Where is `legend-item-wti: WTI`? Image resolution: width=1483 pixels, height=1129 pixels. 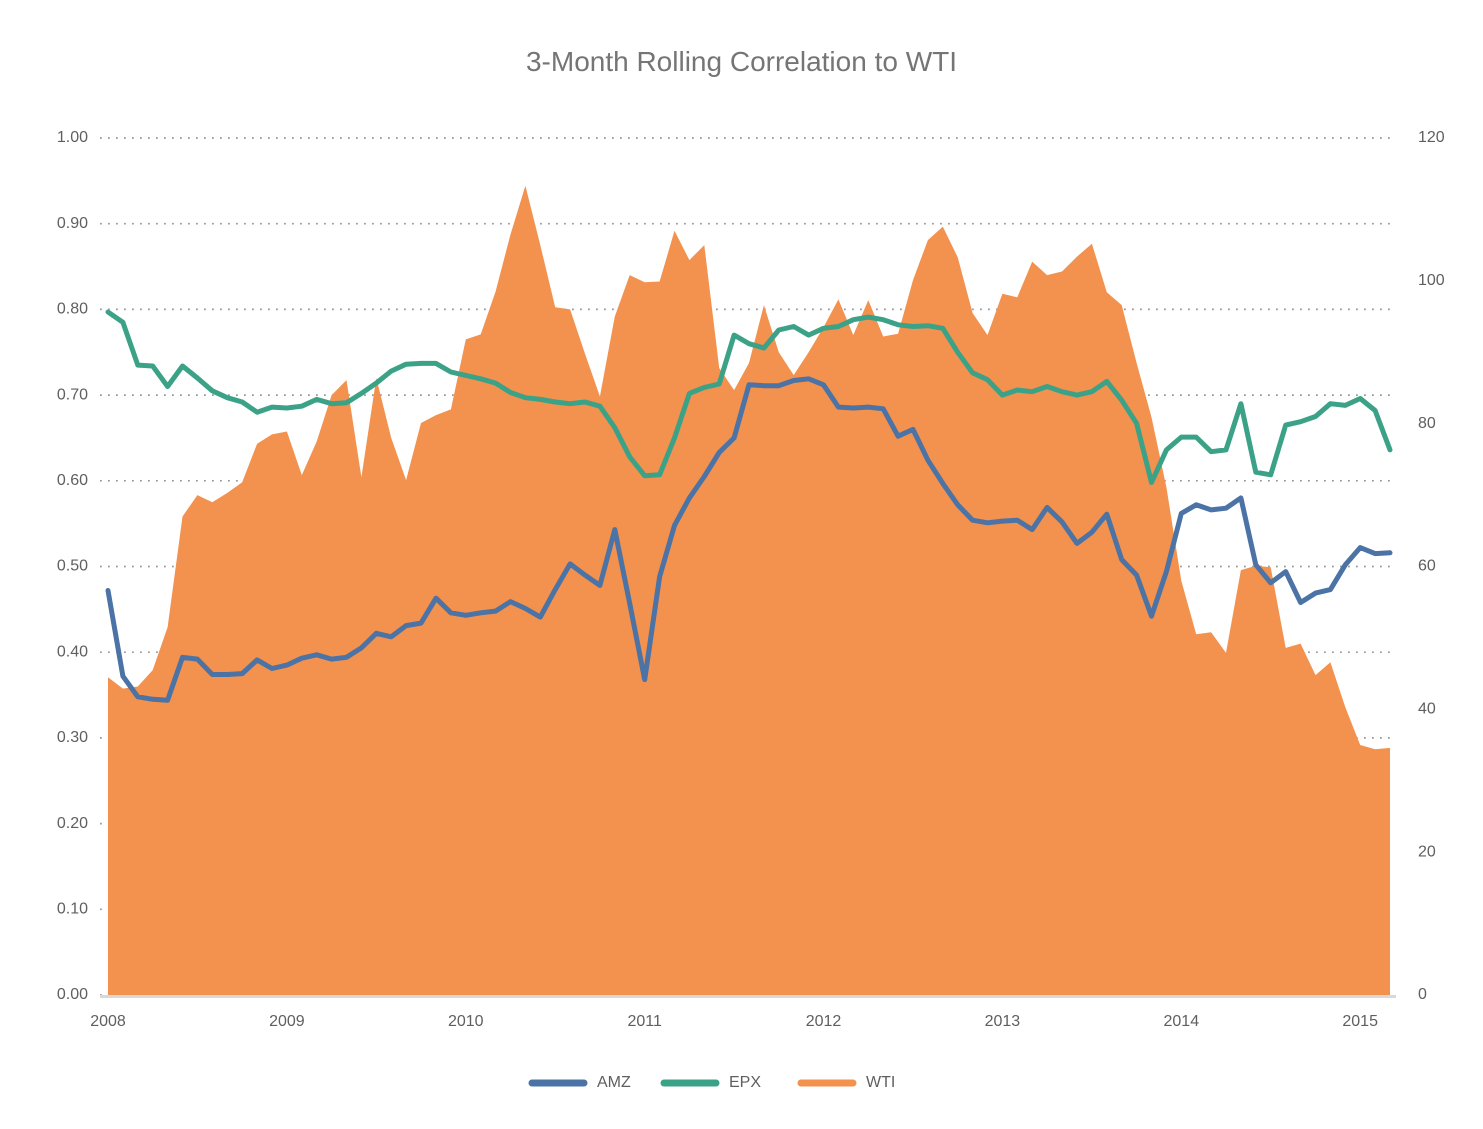 legend-item-wti: WTI is located at coordinates (846, 1082).